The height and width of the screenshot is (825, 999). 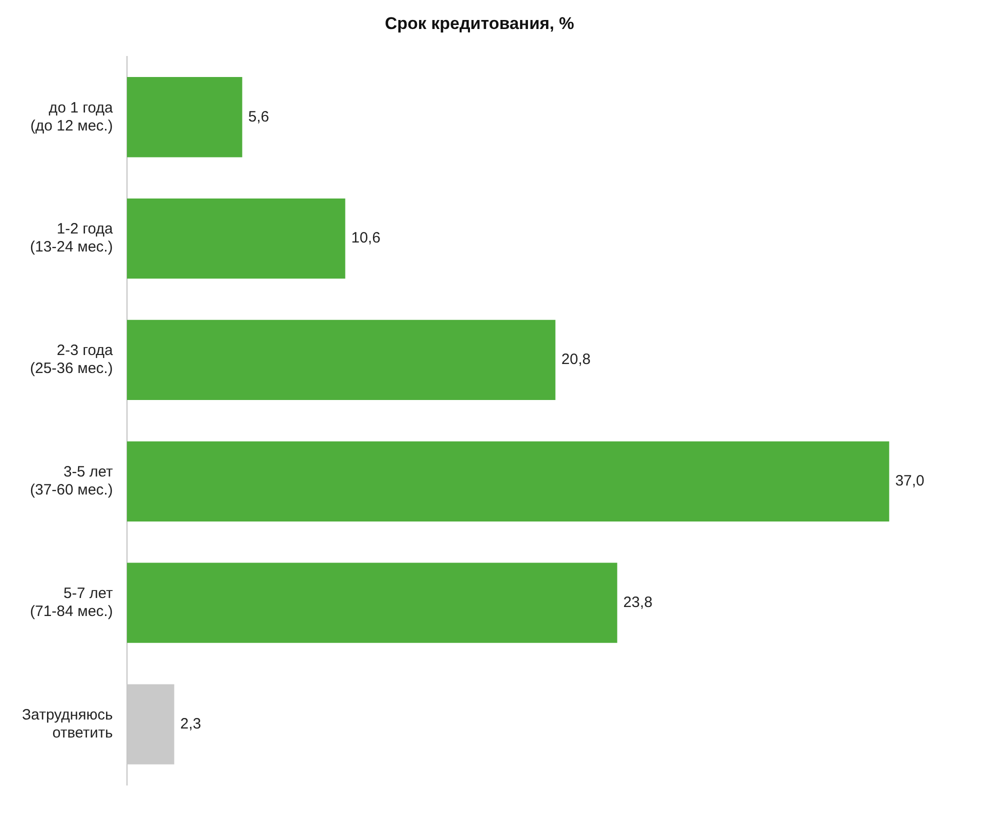 I want to click on y-tick-label: 5-7 лет (71-84 мес.), so click(x=71, y=602).